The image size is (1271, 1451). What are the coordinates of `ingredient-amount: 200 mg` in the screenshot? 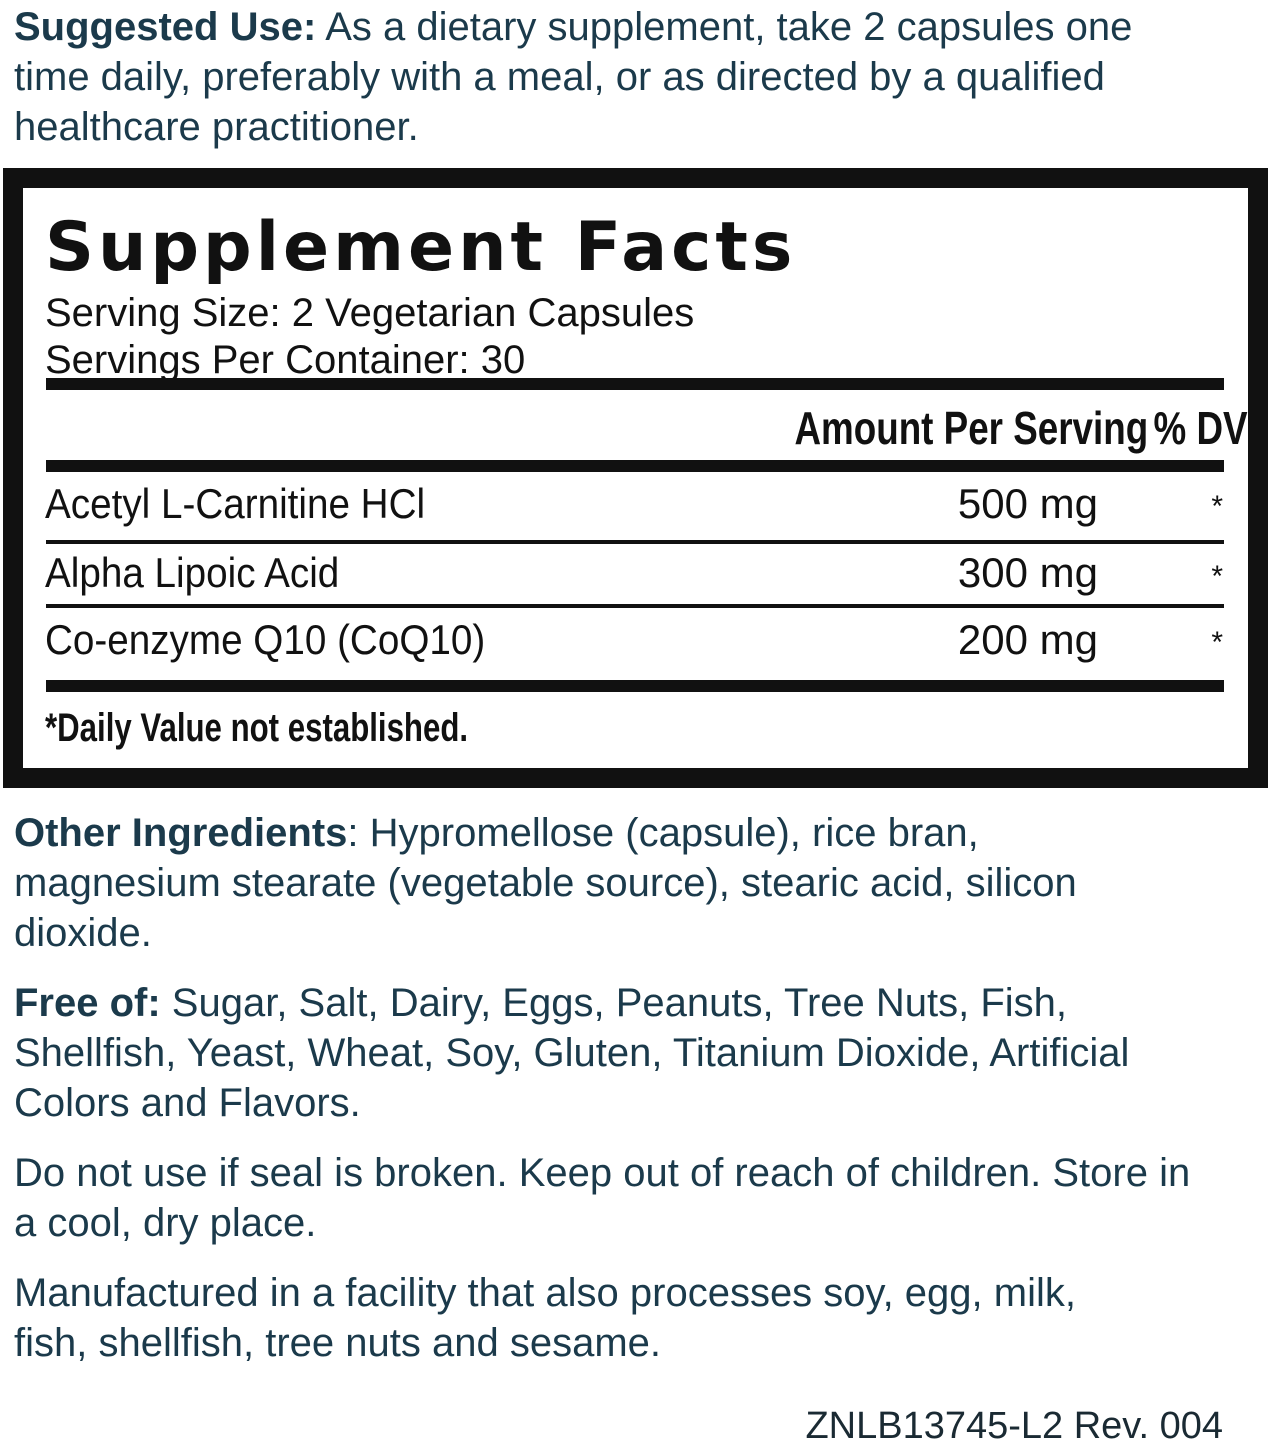 It's located at (1027, 639).